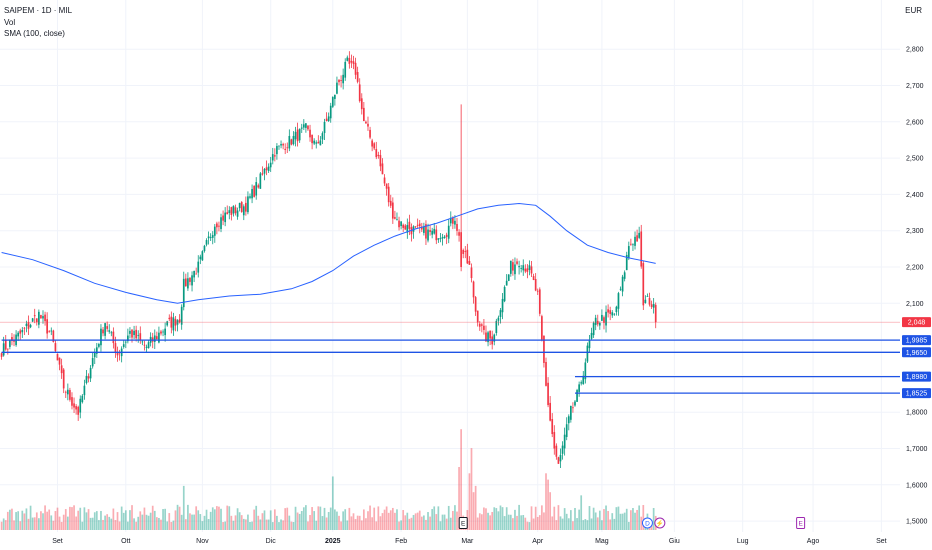  I want to click on symbol-title: SAIPEM · 1D · MIL, so click(38, 10).